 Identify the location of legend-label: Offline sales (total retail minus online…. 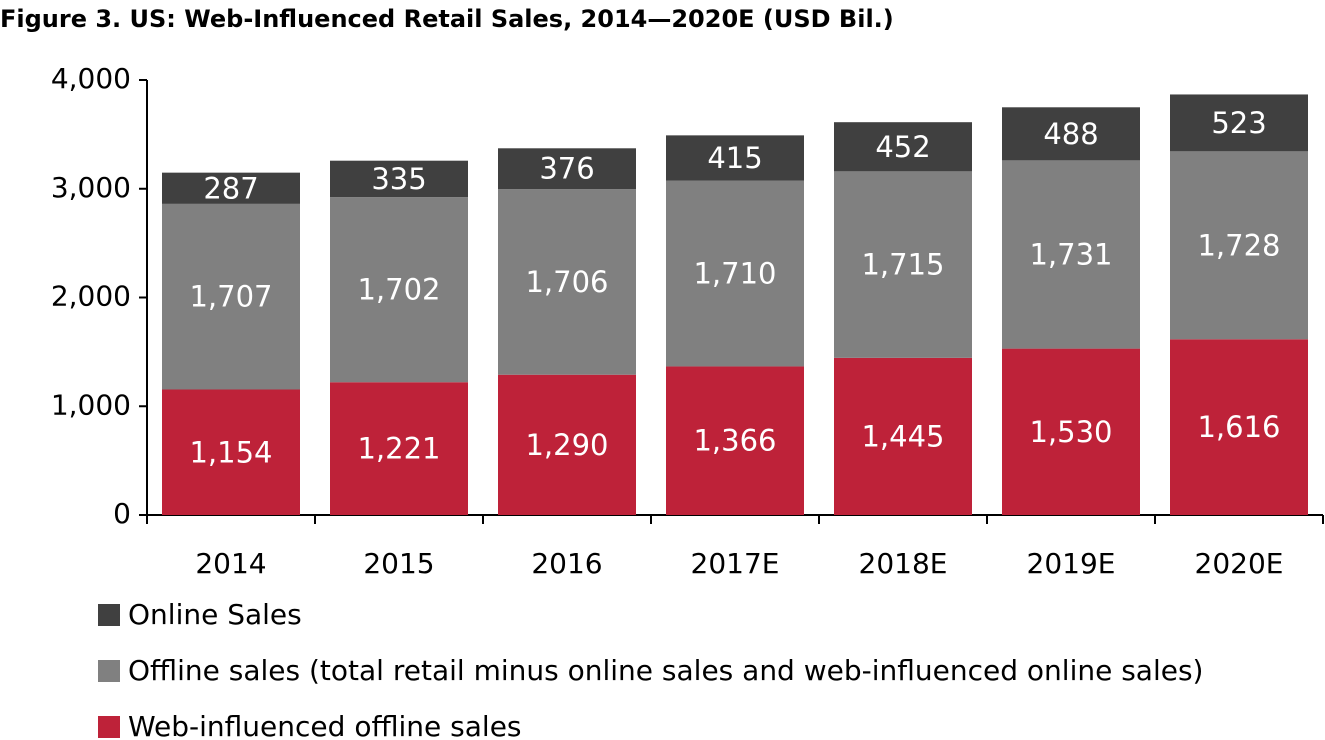
(665, 670).